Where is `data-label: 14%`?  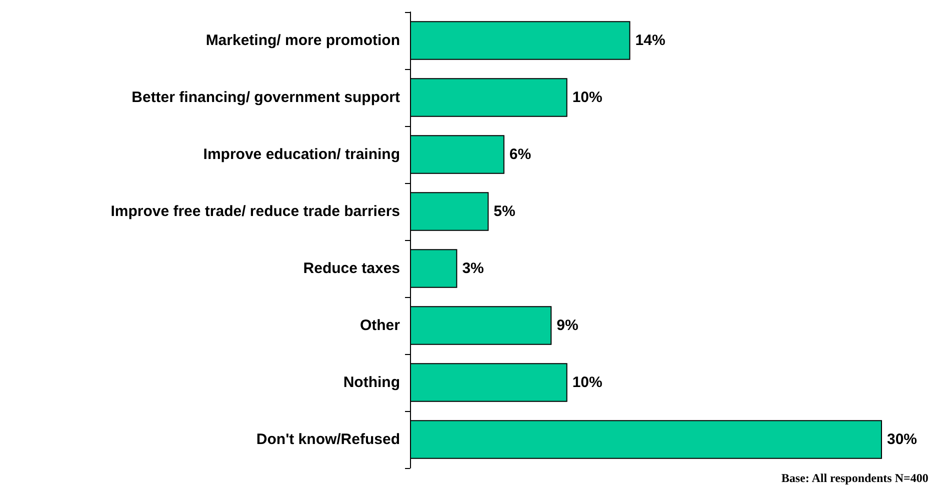 data-label: 14% is located at coordinates (650, 40).